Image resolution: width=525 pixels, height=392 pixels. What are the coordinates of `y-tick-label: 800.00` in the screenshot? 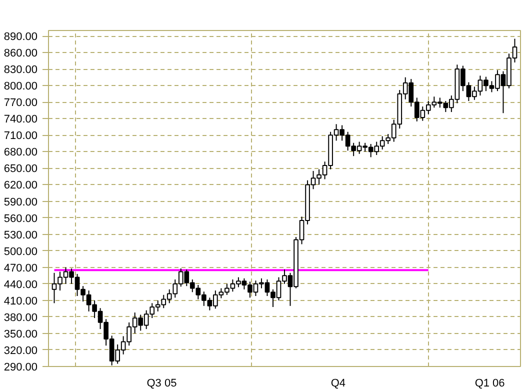 It's located at (21, 86).